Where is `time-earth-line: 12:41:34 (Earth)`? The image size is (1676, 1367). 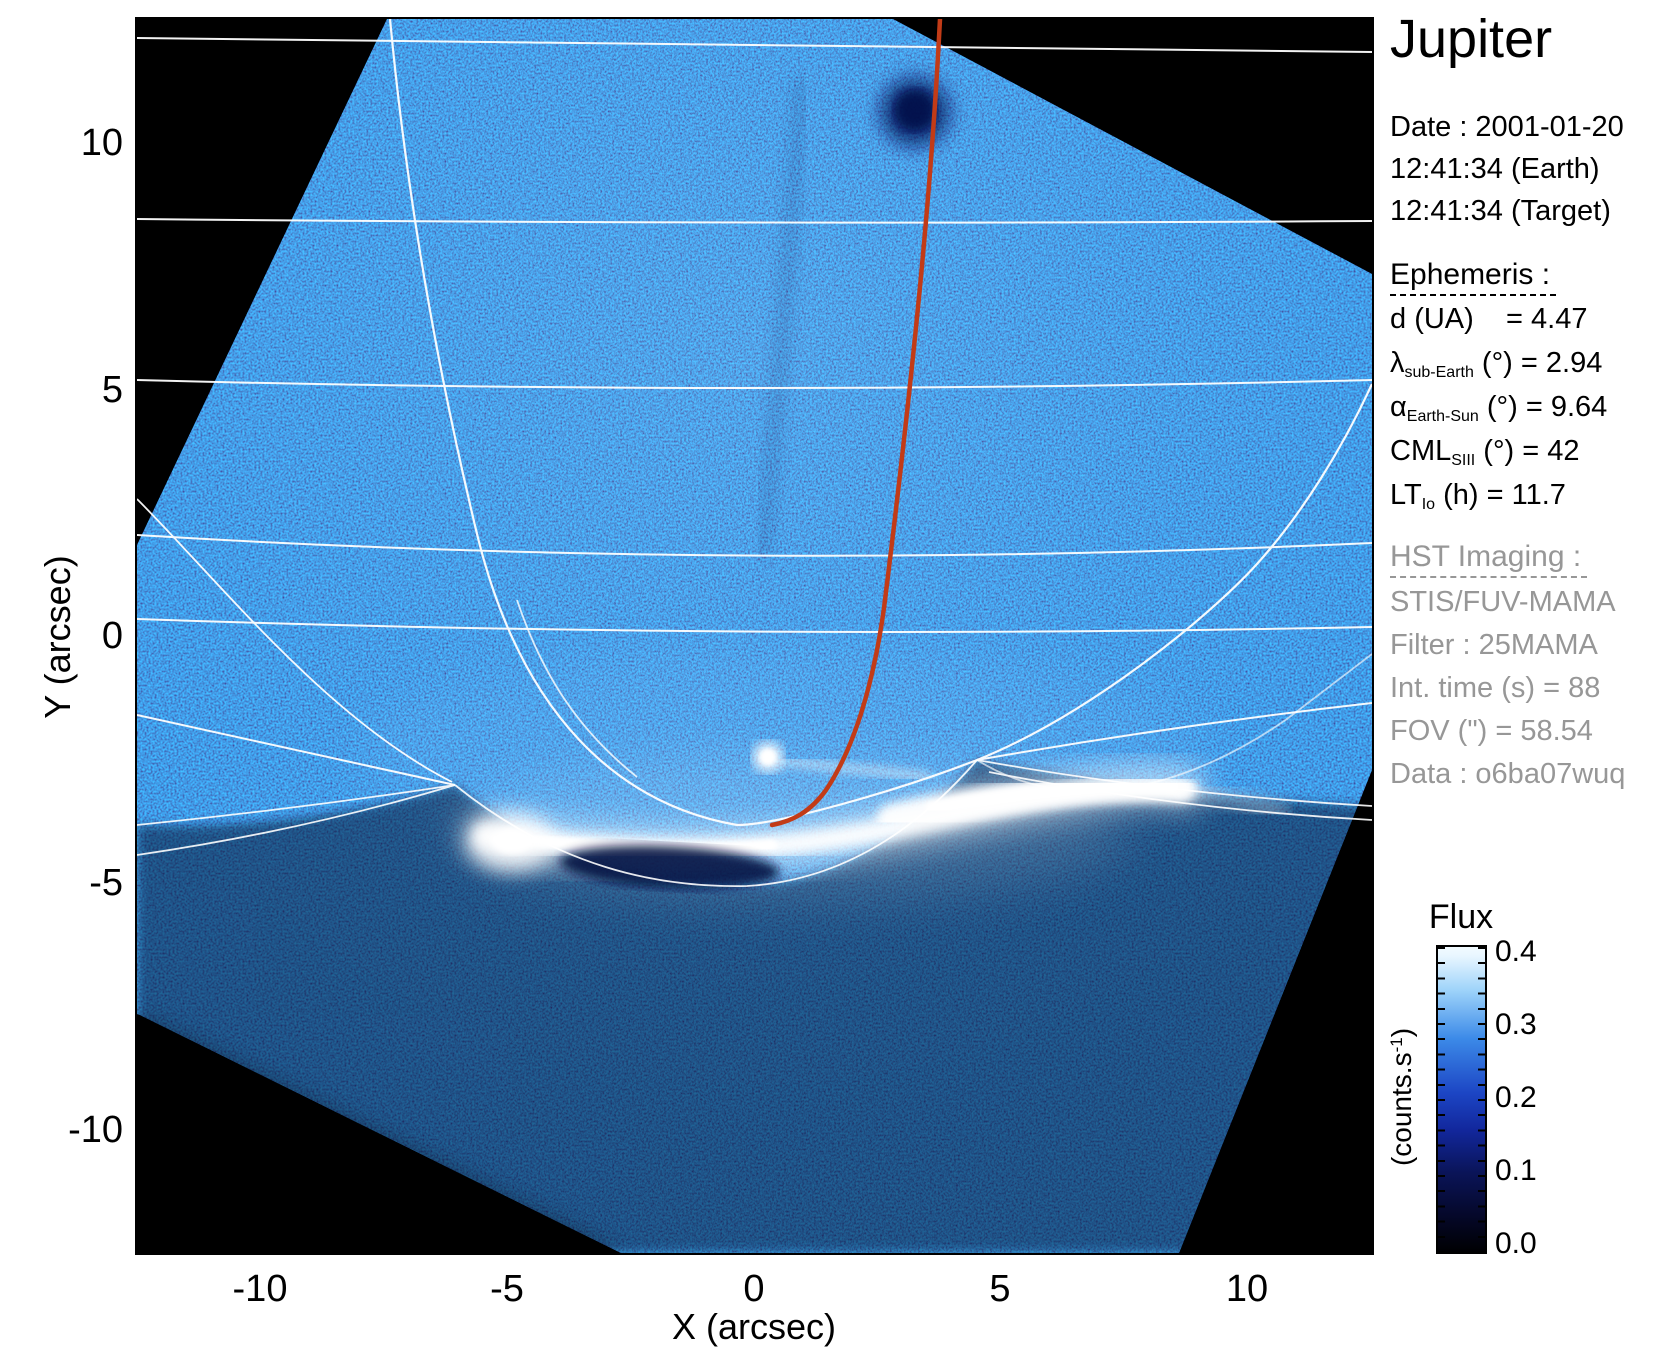
time-earth-line: 12:41:34 (Earth) is located at coordinates (1495, 169).